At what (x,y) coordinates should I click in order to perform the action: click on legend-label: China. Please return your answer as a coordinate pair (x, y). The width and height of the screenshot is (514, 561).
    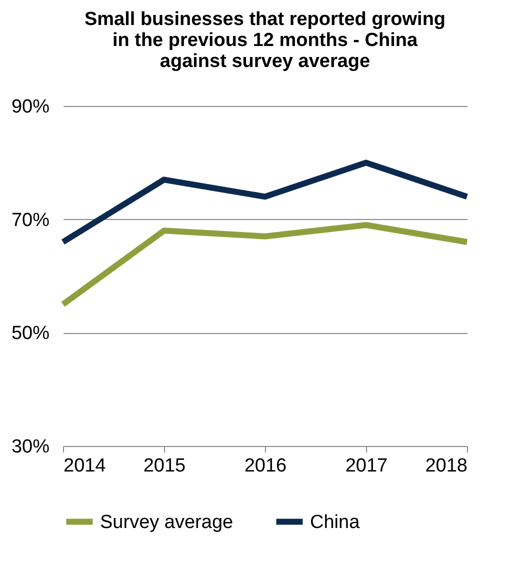
    Looking at the image, I should click on (335, 522).